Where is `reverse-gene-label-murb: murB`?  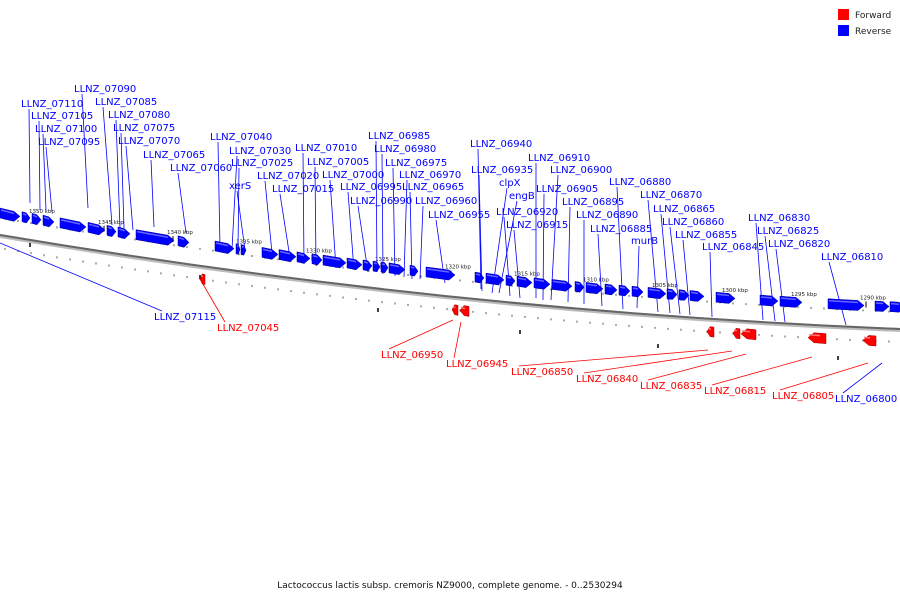
reverse-gene-label-murb: murB is located at coordinates (644, 241).